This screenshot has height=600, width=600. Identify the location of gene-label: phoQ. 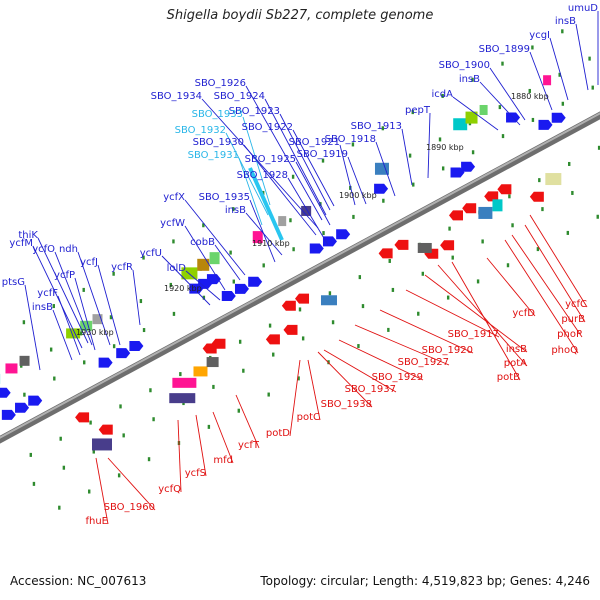
(564, 350).